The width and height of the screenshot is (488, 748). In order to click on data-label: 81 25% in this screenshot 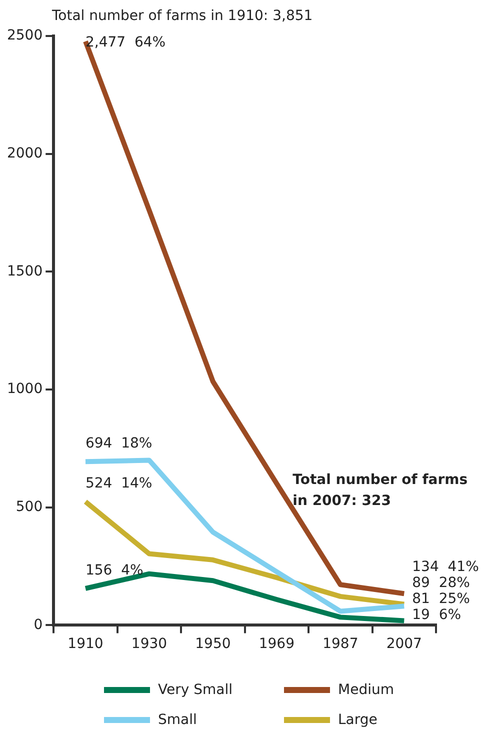, I will do `click(441, 599)`.